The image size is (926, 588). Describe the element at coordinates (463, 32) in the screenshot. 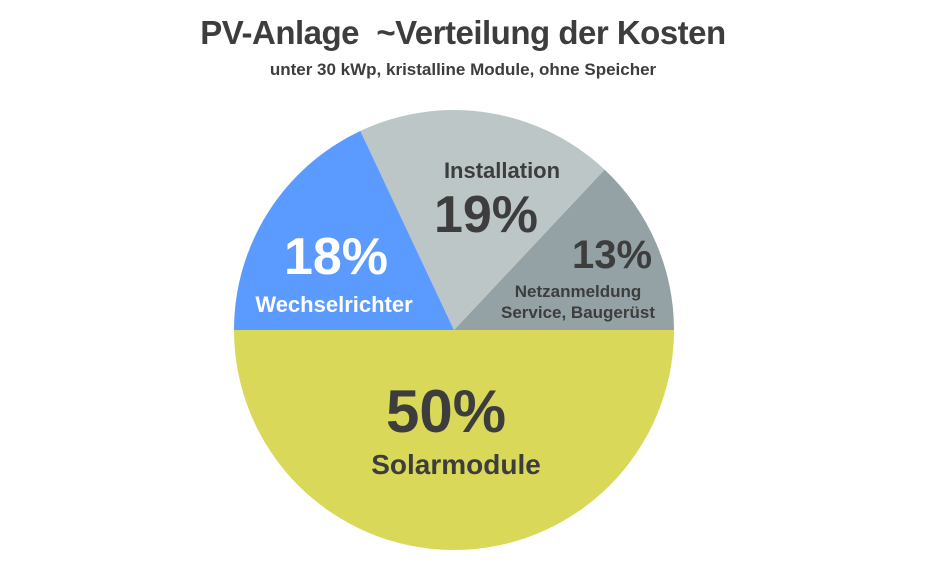

I see `chart-title: PV-Anlage ~Verteilung der Kosten` at that location.